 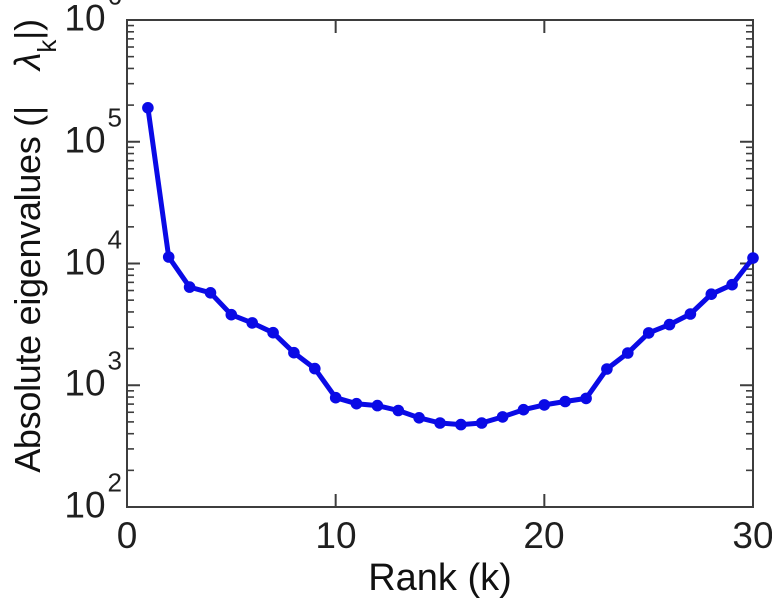 I want to click on y-tick-label-10e4: 10⁴, so click(x=93, y=253).